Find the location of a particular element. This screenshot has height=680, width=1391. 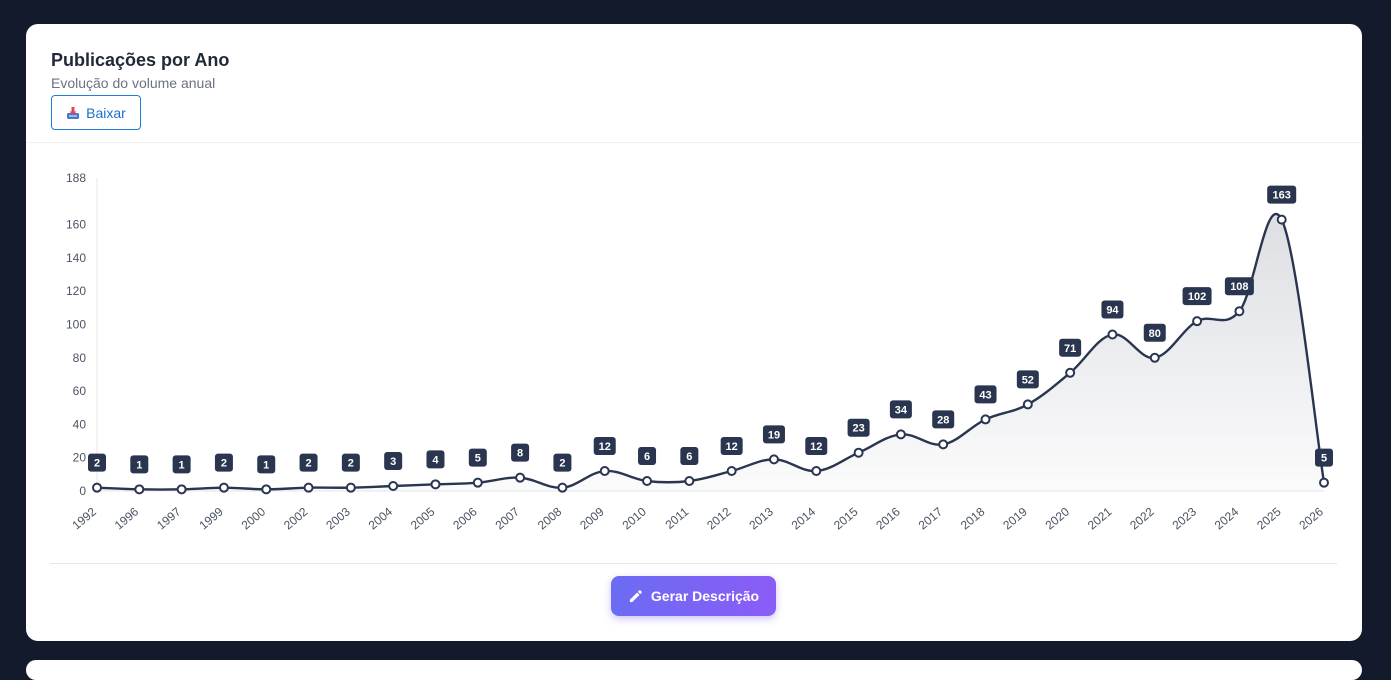

data-label: 80 is located at coordinates (1155, 334).